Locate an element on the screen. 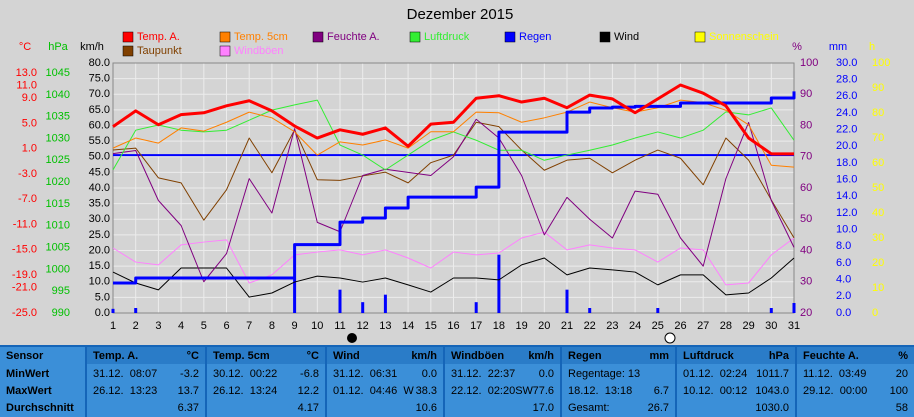  stat-value: 1043.0 is located at coordinates (772, 391).